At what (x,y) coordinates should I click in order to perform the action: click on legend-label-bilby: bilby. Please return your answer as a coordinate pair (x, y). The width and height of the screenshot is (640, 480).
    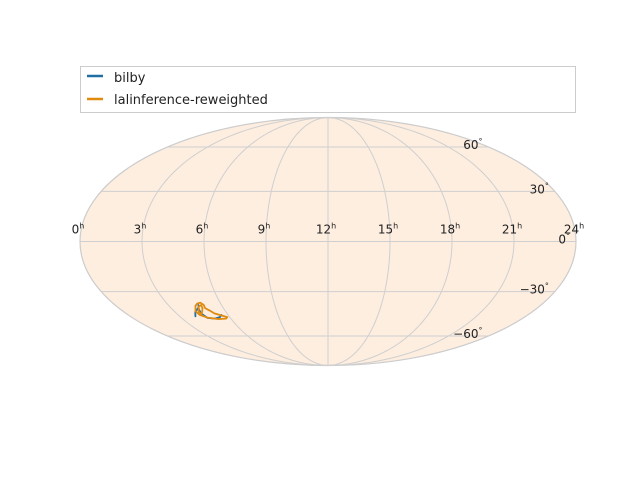
    Looking at the image, I should click on (130, 78).